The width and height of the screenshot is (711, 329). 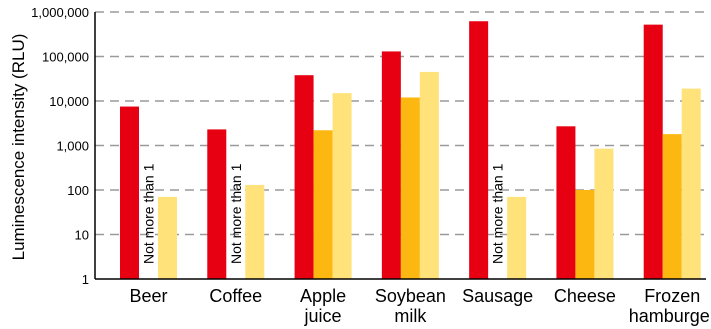 What do you see at coordinates (670, 316) in the screenshot?
I see `category-label: hamburger` at bounding box center [670, 316].